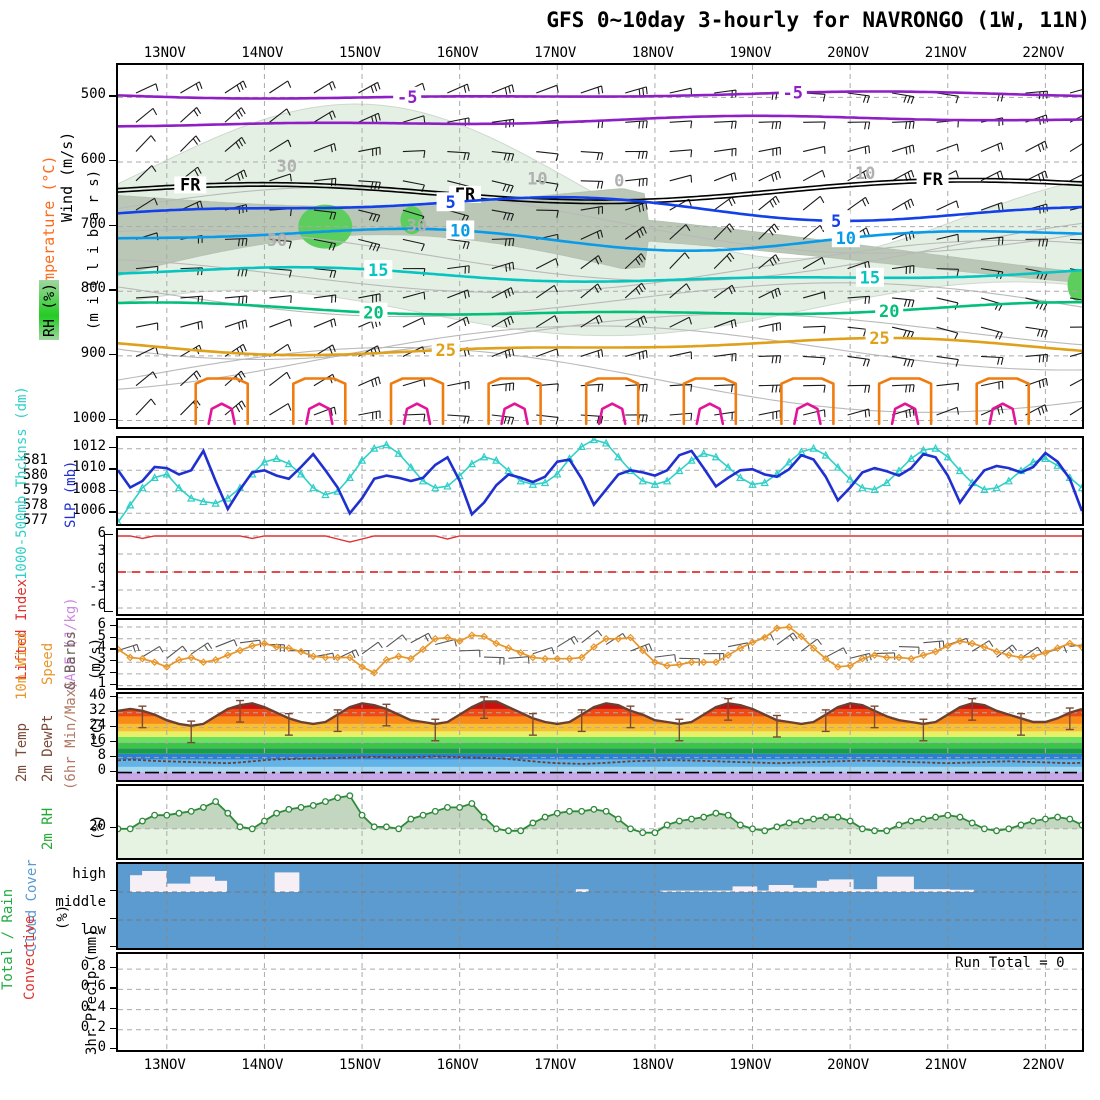 The width and height of the screenshot is (1100, 1100). What do you see at coordinates (652, 1065) in the screenshot?
I see `date-label-bottom: 18NOV` at bounding box center [652, 1065].